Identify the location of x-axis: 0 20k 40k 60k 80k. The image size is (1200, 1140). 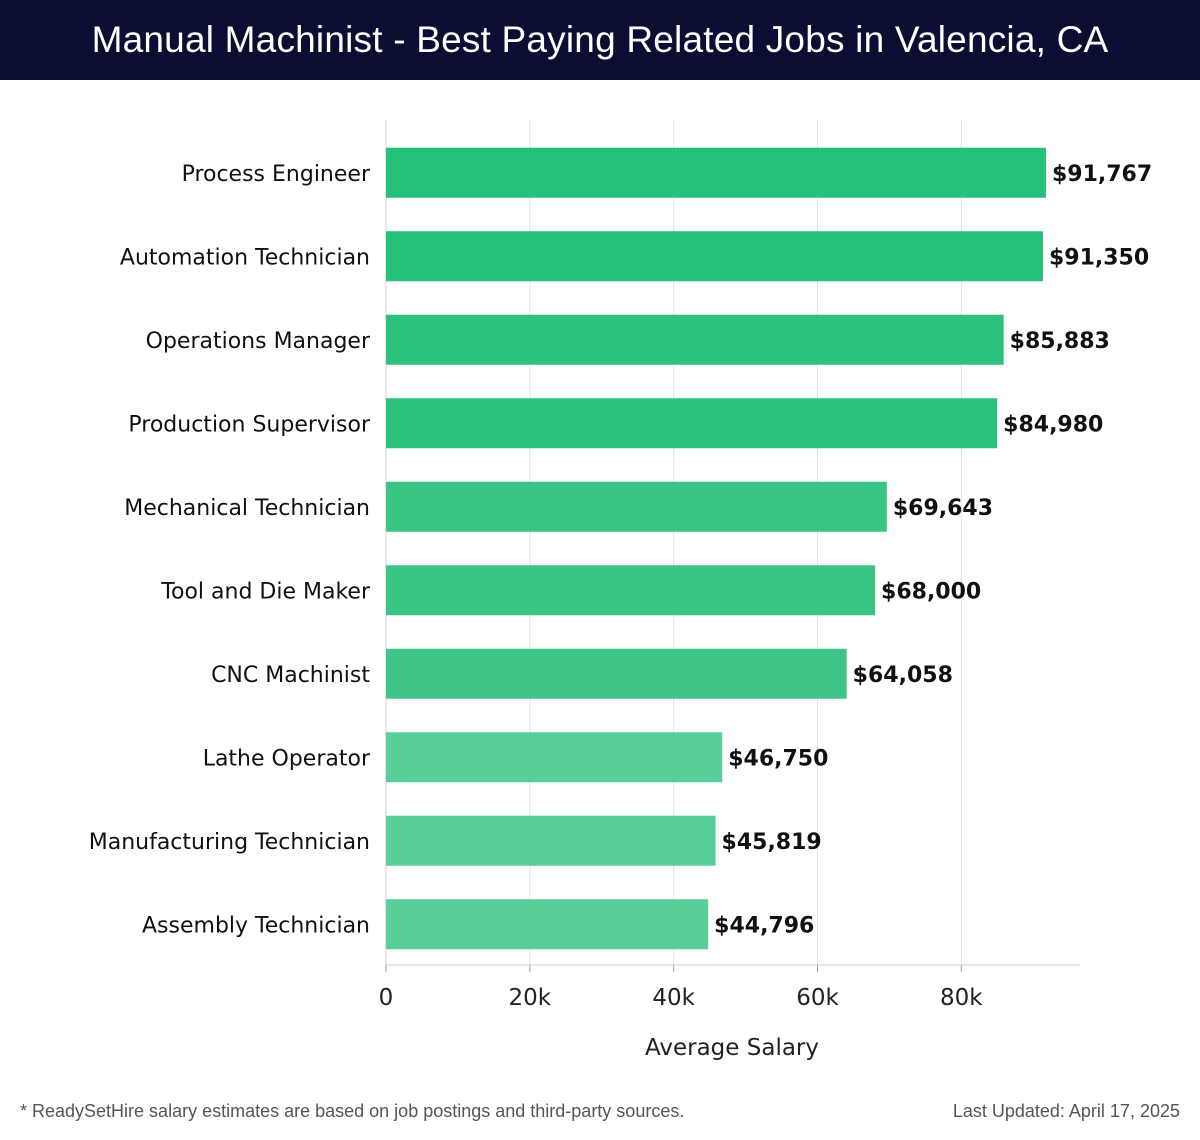
(729, 987).